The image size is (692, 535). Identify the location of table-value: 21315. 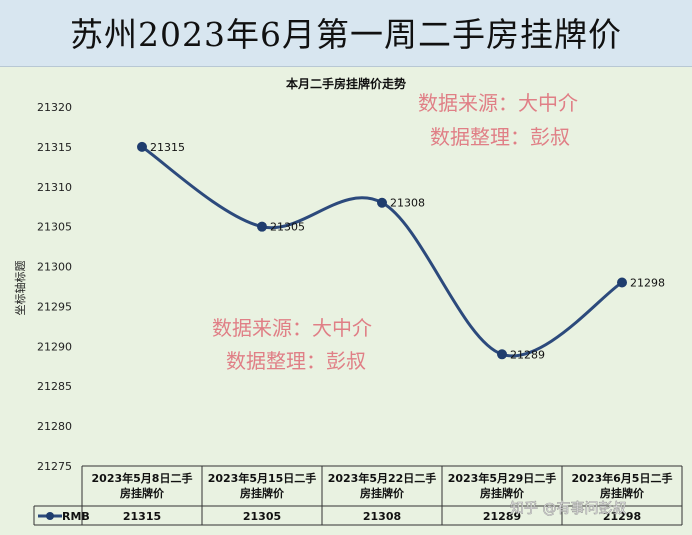
(142, 516).